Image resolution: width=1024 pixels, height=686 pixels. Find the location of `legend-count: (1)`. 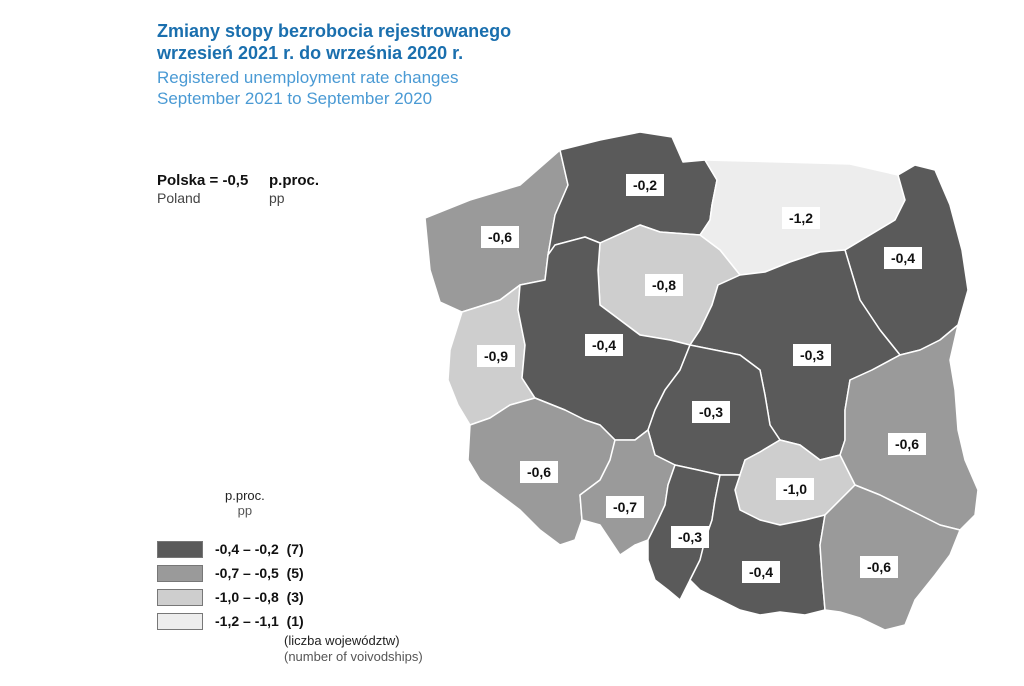

legend-count: (1) is located at coordinates (295, 621).